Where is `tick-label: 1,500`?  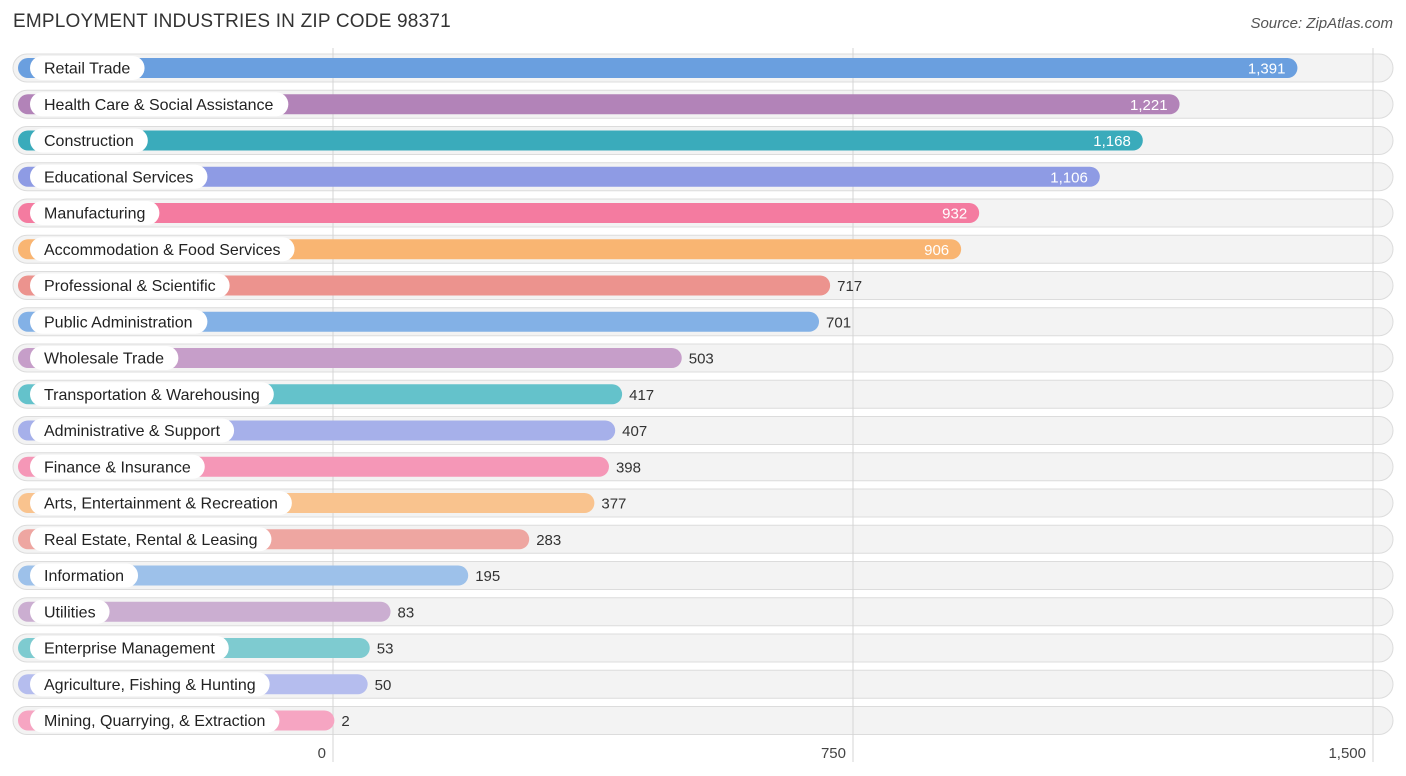
tick-label: 1,500 is located at coordinates (1347, 753).